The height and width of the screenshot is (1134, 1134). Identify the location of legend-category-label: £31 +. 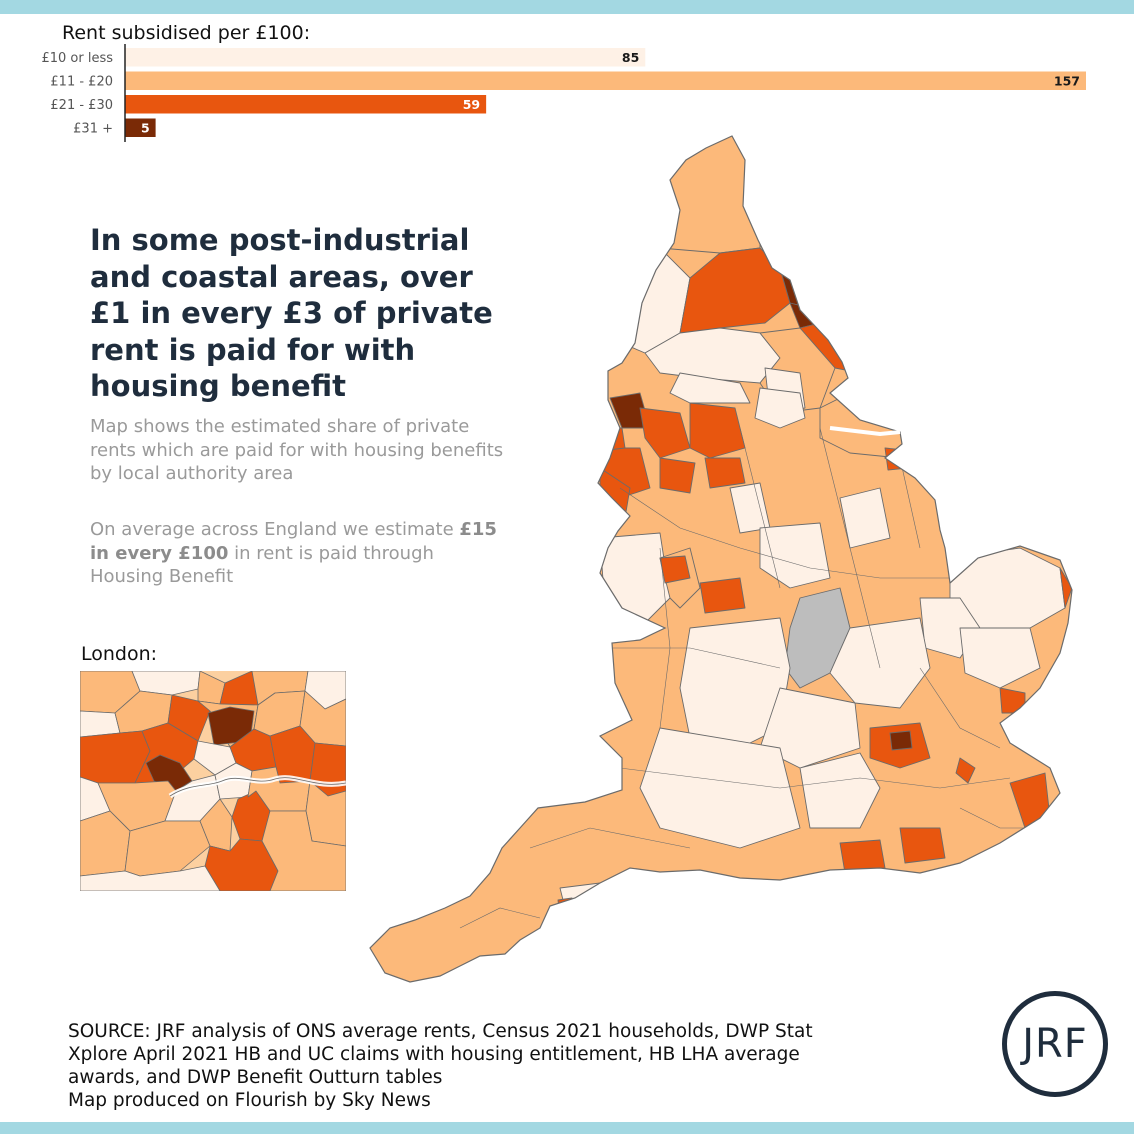
(93, 128).